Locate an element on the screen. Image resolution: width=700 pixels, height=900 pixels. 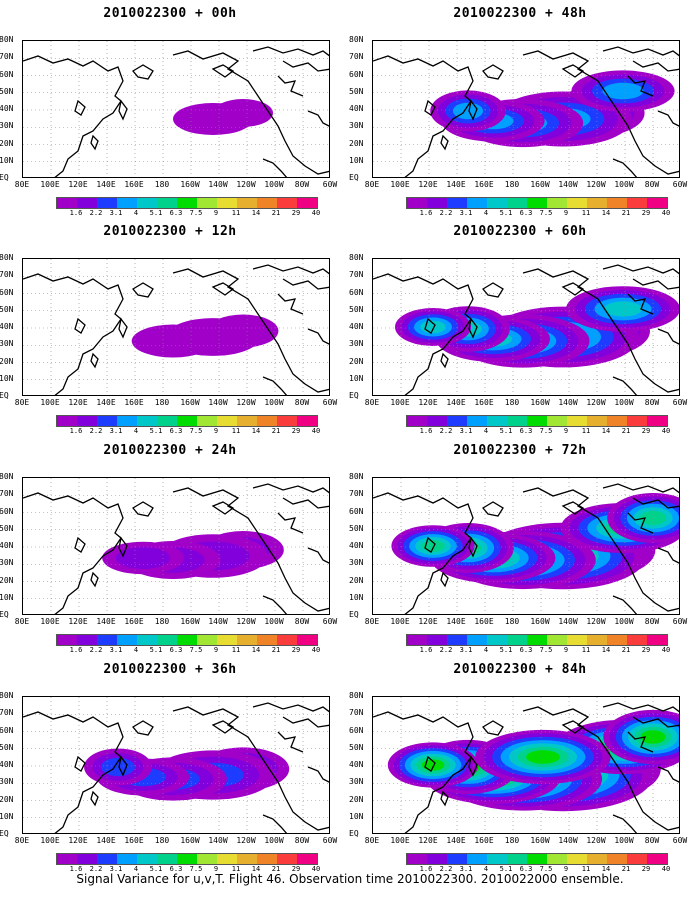
colorbar-label: 9 is located at coordinates (566, 650).